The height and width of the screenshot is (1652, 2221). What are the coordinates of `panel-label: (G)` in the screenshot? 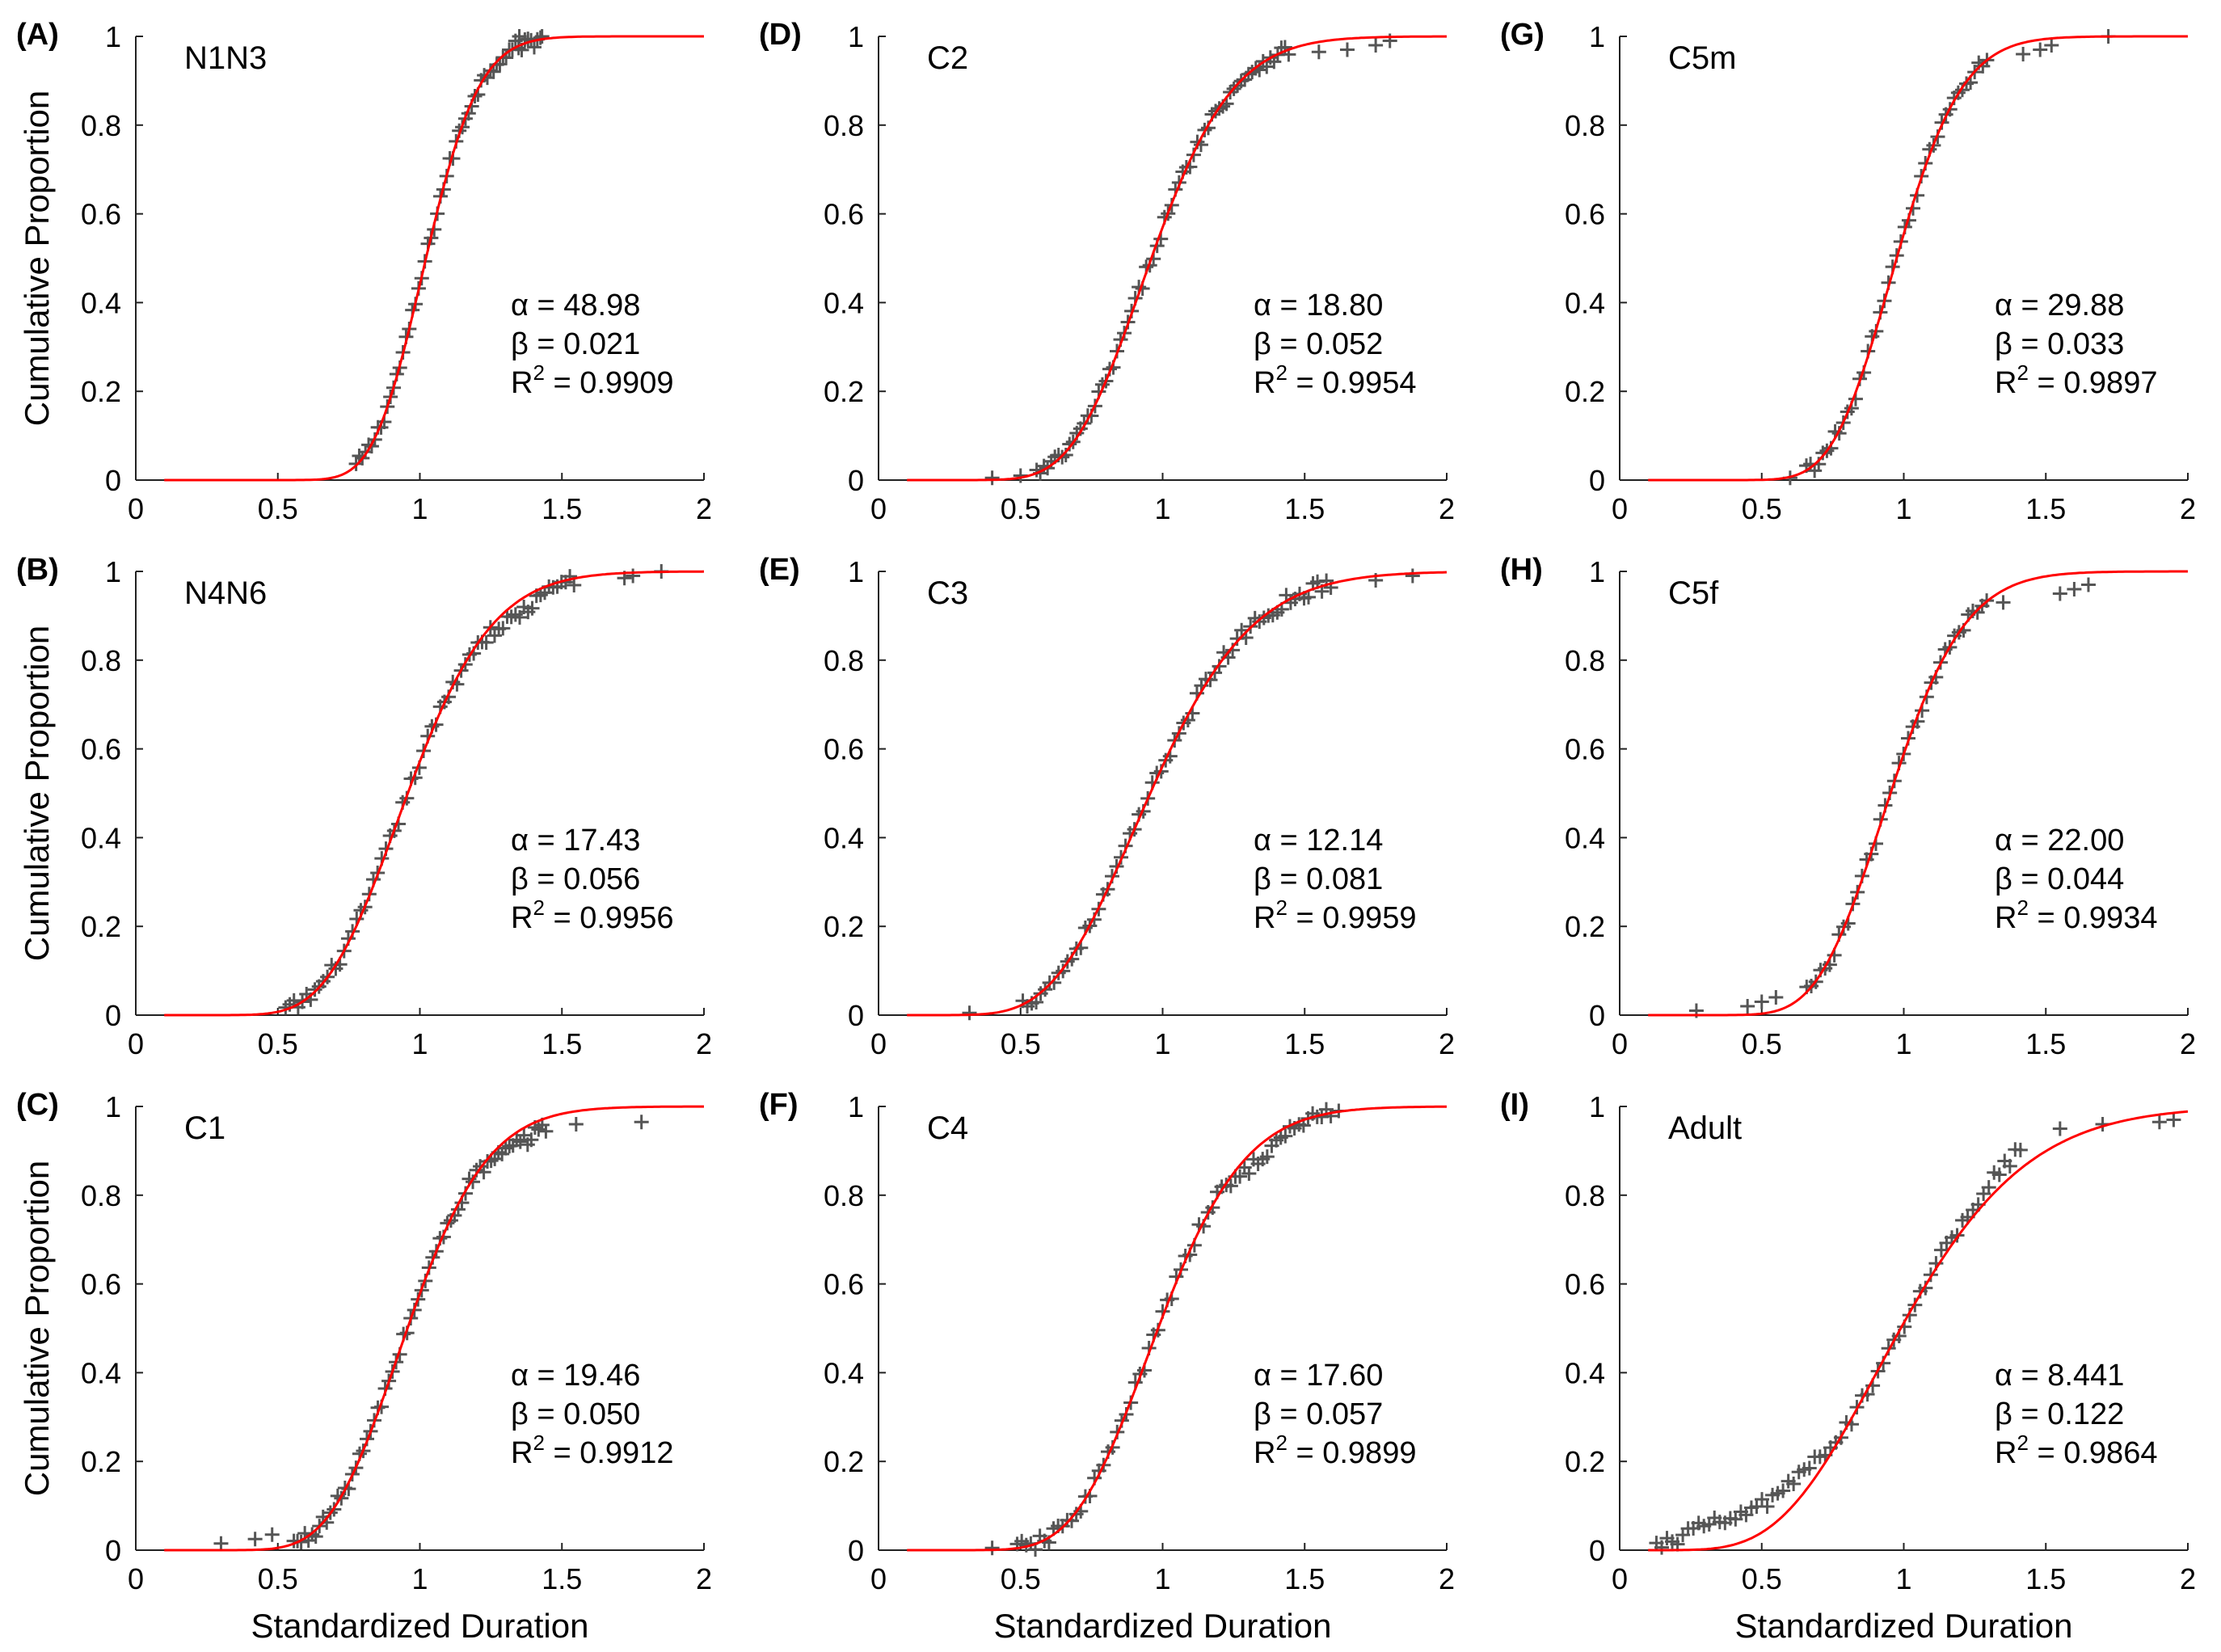 It's located at (1522, 35).